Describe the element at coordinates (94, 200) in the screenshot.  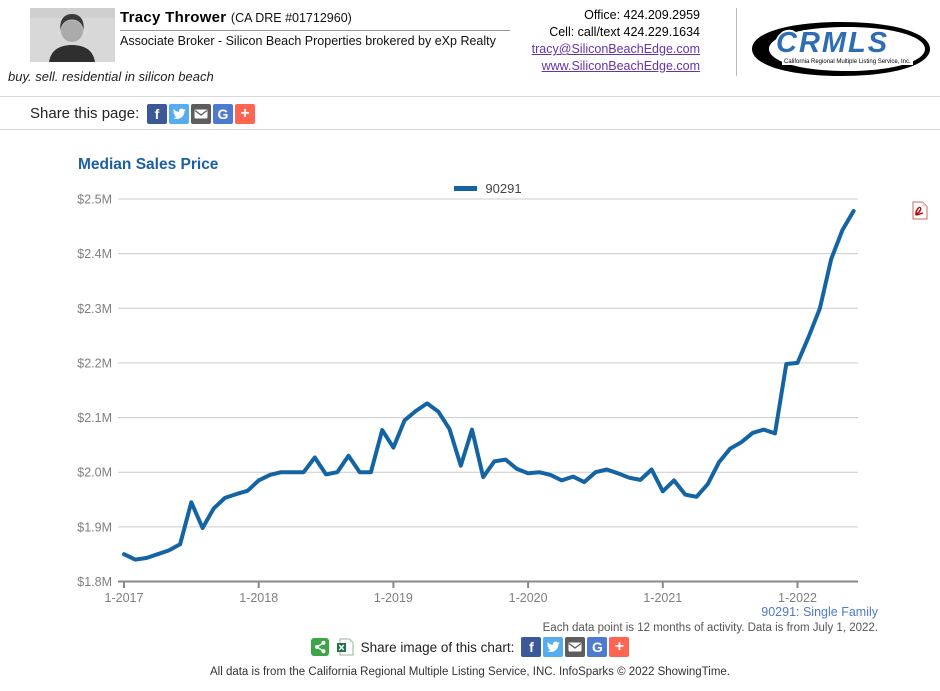
I see `y-tick-label: $2.5M` at that location.